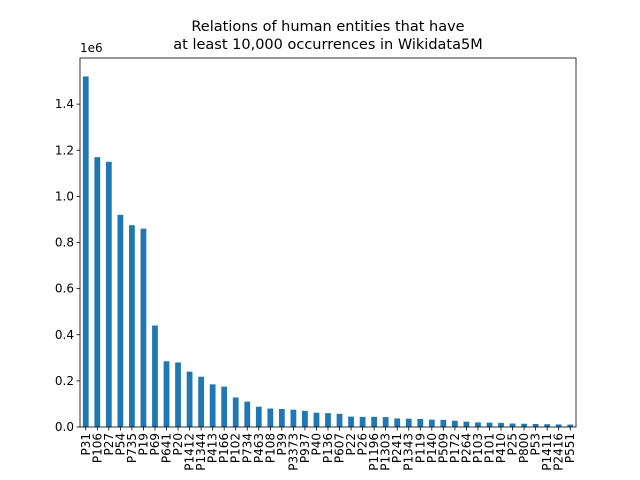 The image size is (640, 480). Describe the element at coordinates (432, 448) in the screenshot. I see `x-tick-label: P140` at that location.